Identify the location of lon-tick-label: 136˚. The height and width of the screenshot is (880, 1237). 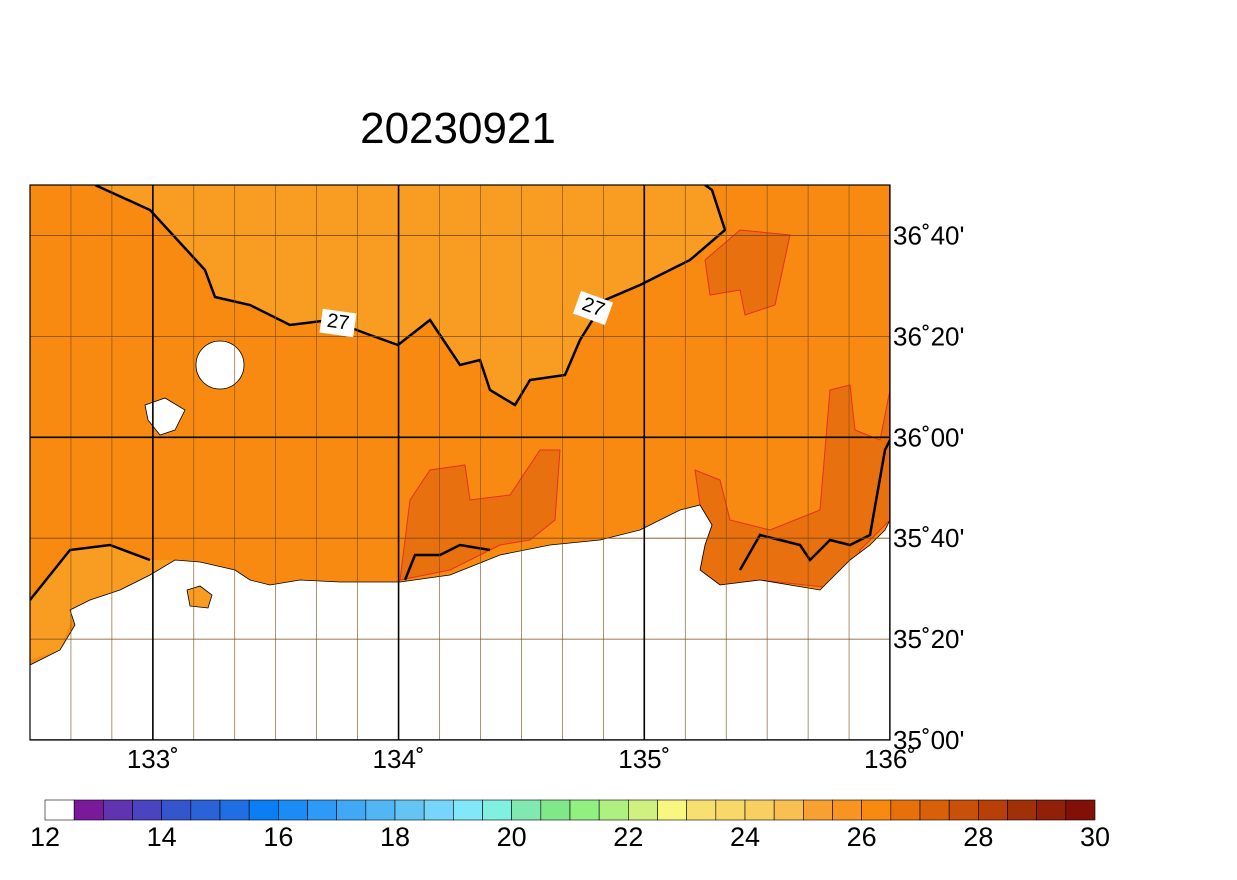
(890, 759).